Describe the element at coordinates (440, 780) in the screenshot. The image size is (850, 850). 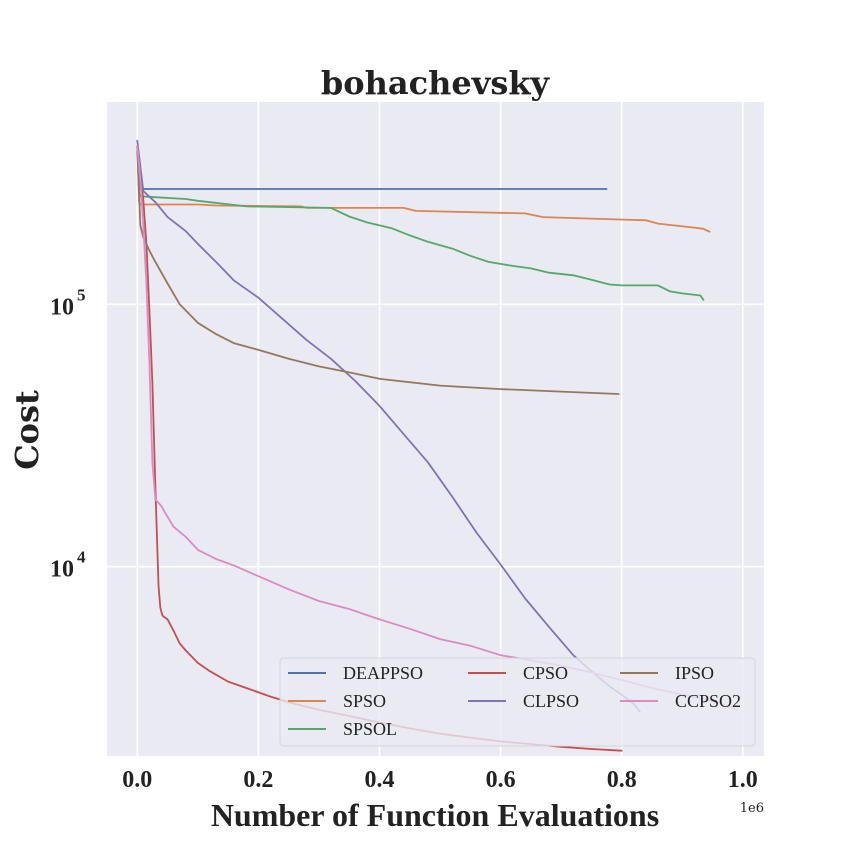
I see `x-axis-ticks: 0.0 0.2 0.4 0.6 0.8 1.0` at that location.